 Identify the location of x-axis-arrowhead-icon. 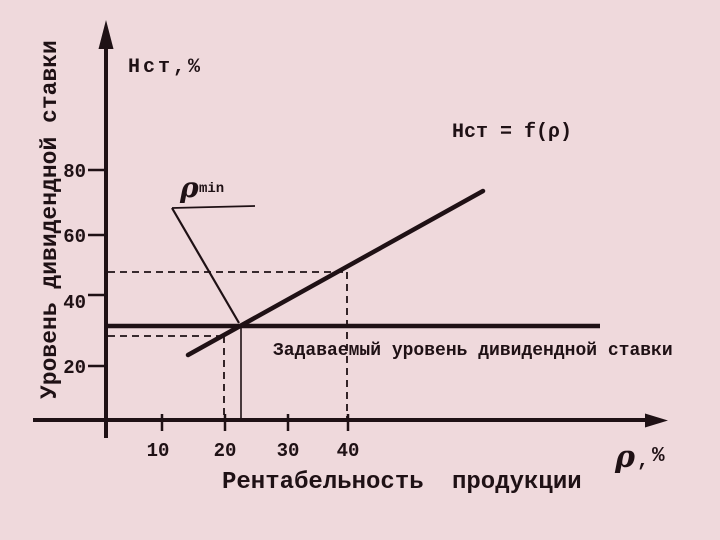
(656, 420).